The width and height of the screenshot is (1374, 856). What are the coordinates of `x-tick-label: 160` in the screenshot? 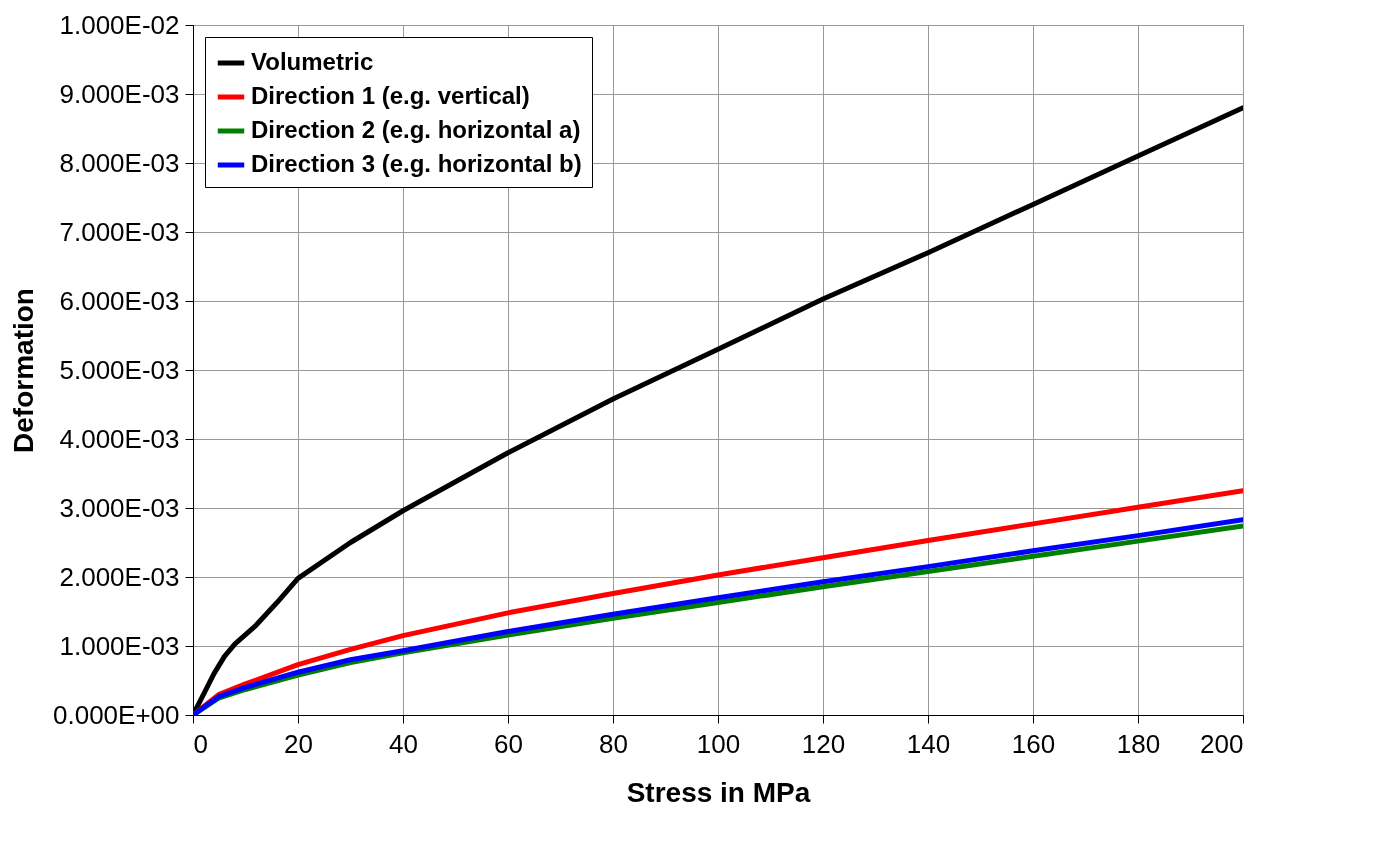 It's located at (1033, 743).